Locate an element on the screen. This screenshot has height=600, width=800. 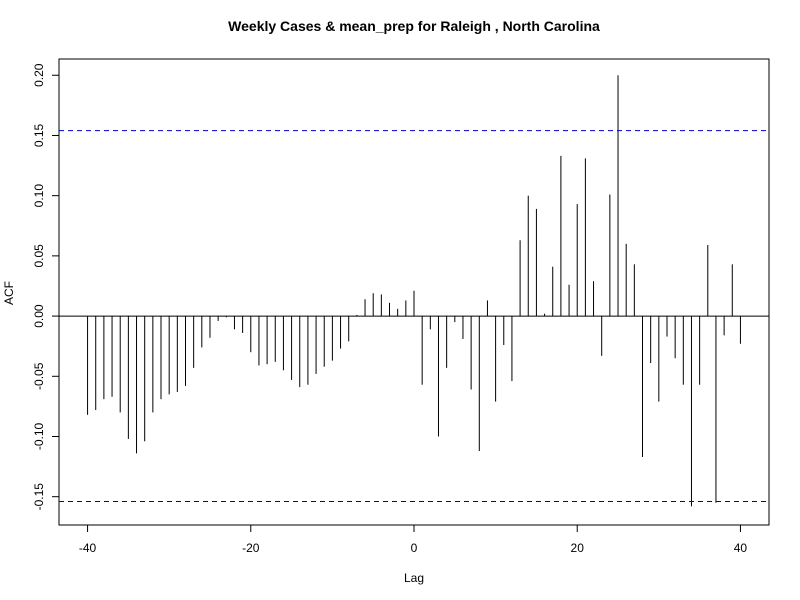
y-tick-label: -0.05 is located at coordinates (39, 376).